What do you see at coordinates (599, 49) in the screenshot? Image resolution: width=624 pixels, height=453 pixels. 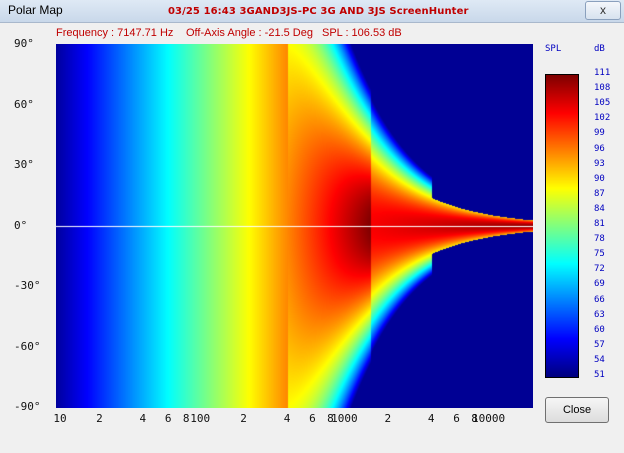 I see `legend-db-label: dB` at bounding box center [599, 49].